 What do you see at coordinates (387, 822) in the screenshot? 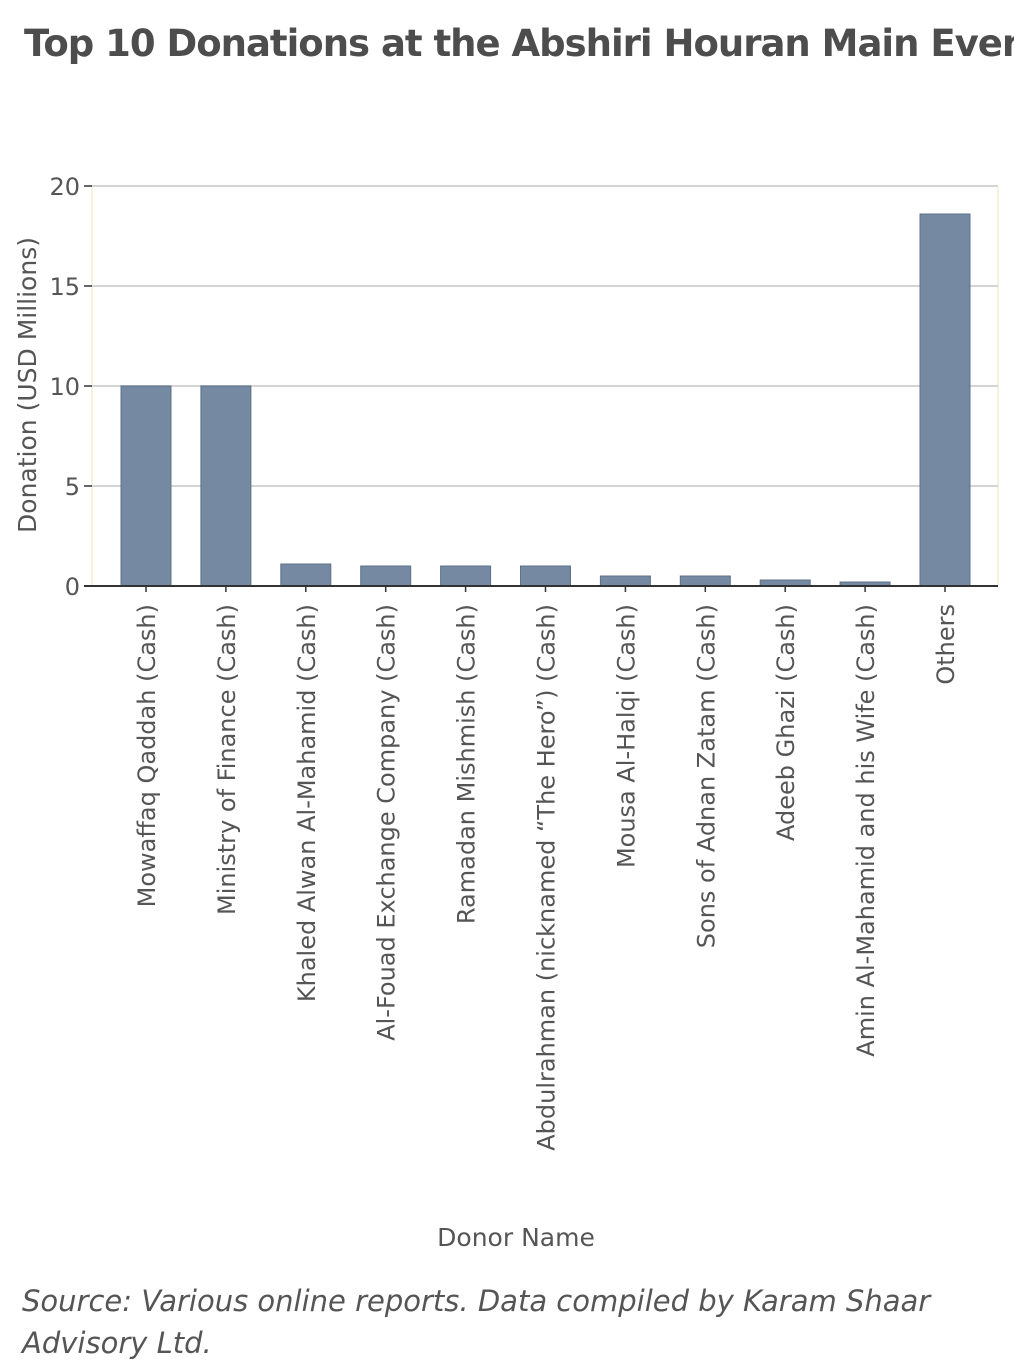
I see `x-tick-label: Al-Fouad Exchange Company (Cash)` at bounding box center [387, 822].